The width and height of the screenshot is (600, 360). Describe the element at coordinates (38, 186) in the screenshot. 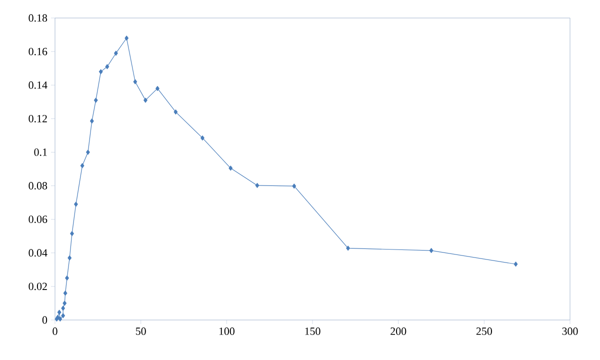

I see `y-tick-label: 0.08` at that location.